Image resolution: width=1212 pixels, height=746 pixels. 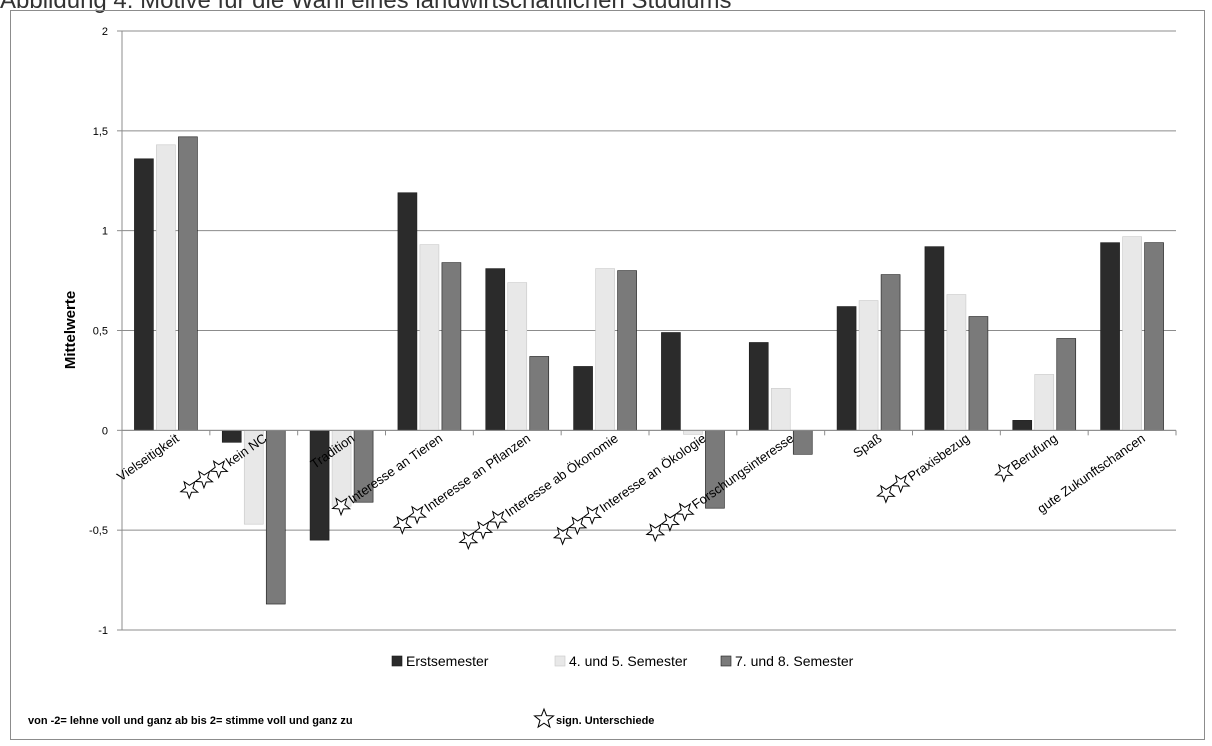 I want to click on legend-label: 7. und 8. Semester, so click(x=794, y=661).